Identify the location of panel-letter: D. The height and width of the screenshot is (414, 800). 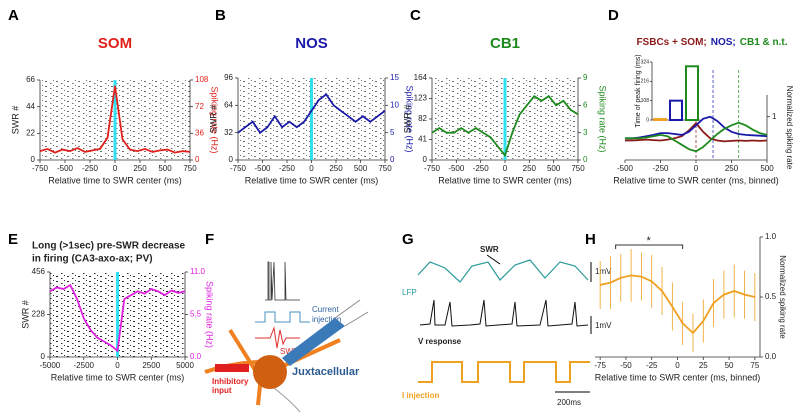
(613, 15).